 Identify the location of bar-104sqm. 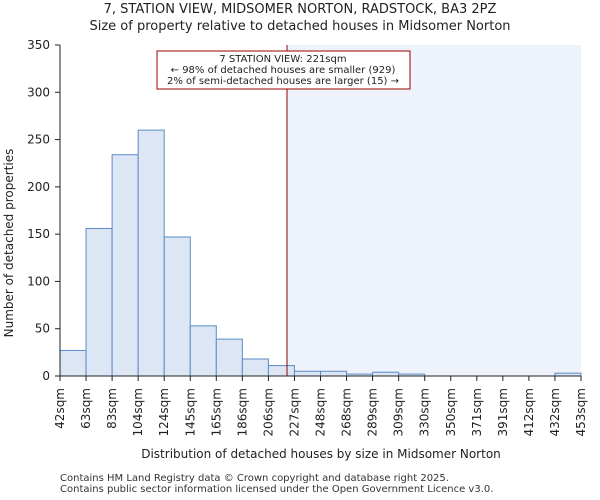
(151, 253).